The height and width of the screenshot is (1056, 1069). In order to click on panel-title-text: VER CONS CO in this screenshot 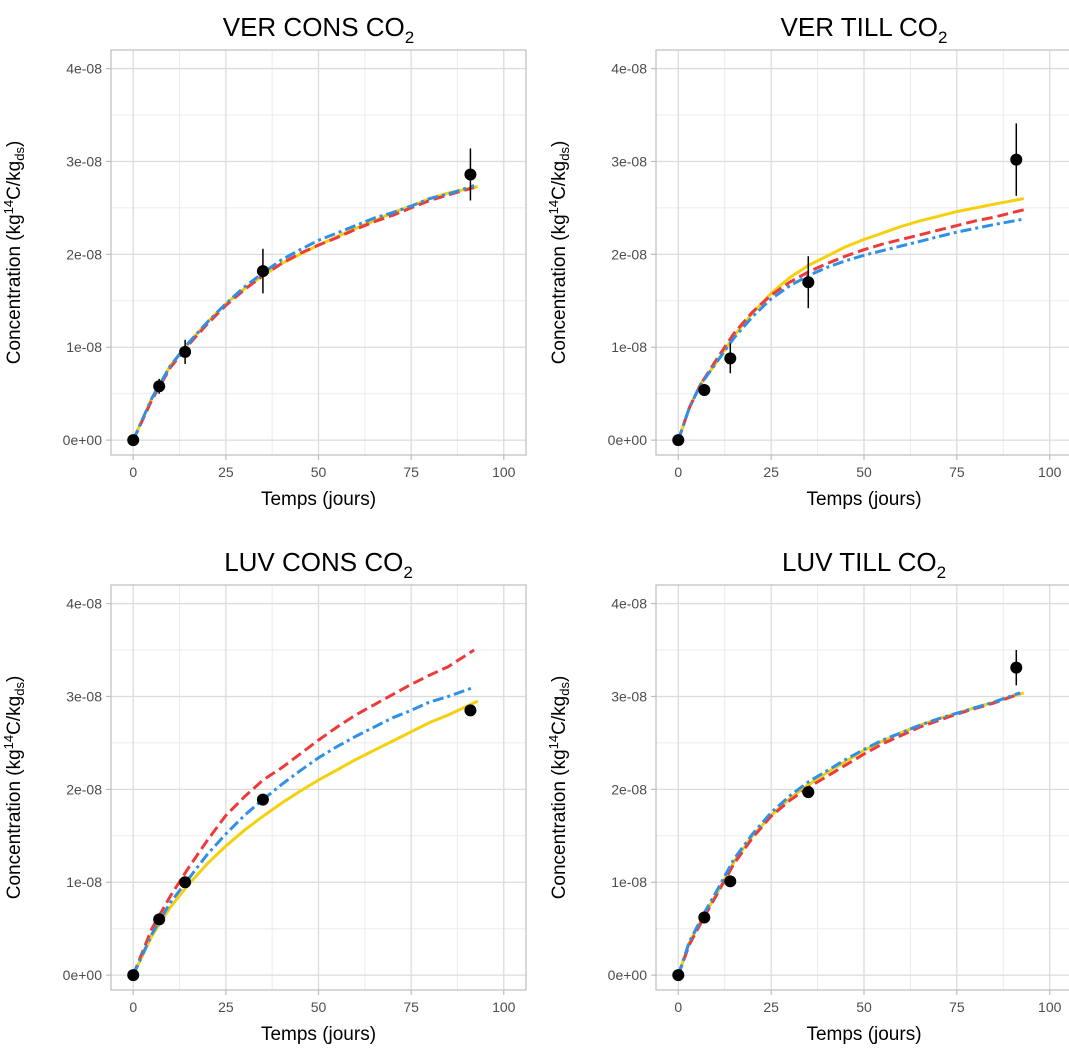, I will do `click(314, 27)`.